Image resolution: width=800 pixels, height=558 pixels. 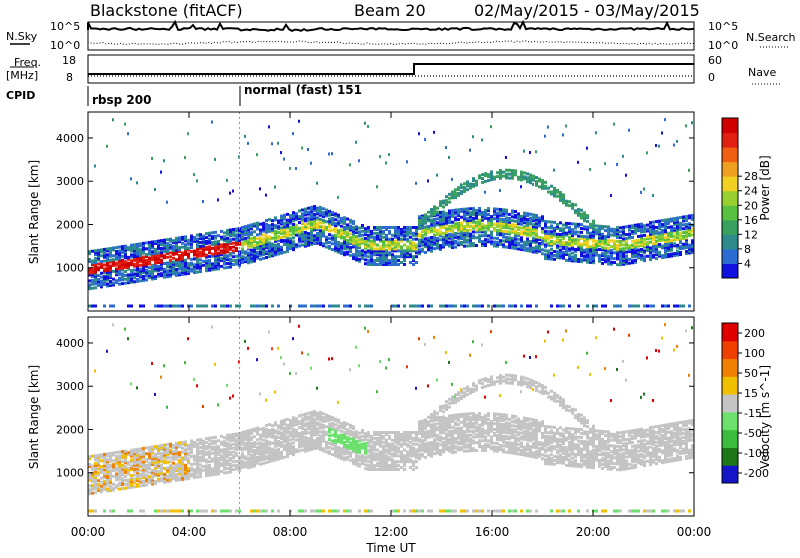 I want to click on colorbar-tick-label: 28, so click(x=751, y=176).